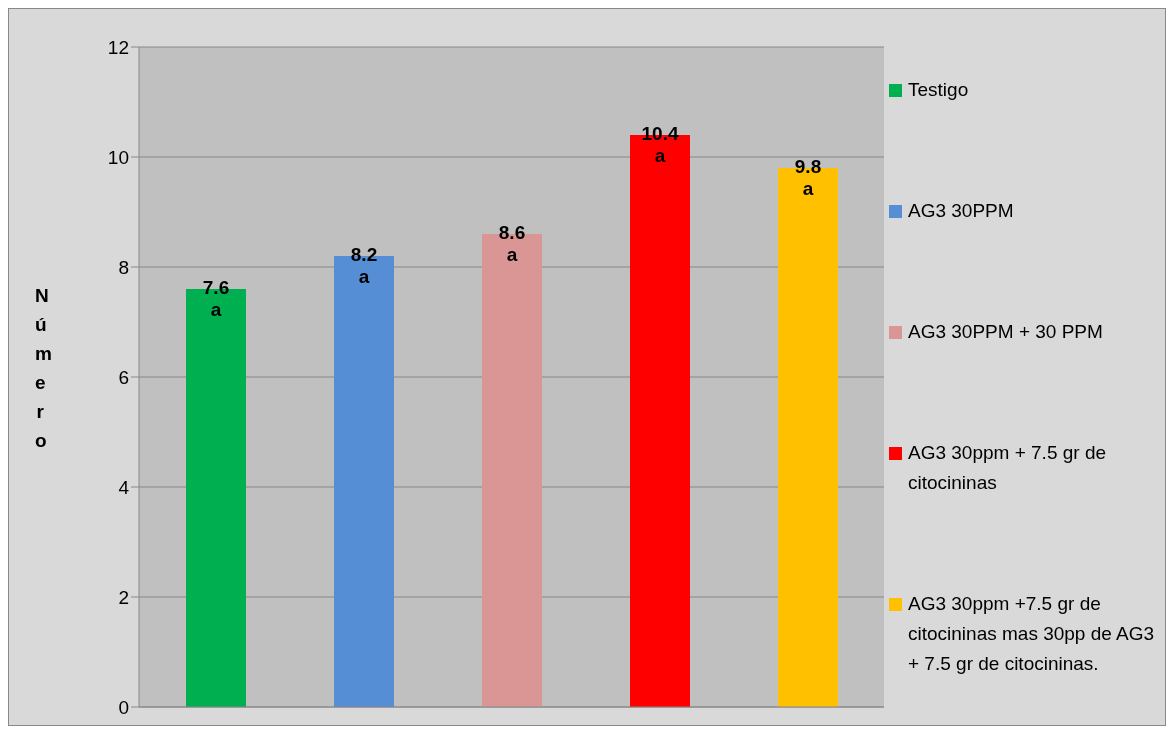 Image resolution: width=1174 pixels, height=734 pixels. I want to click on y-tick-label: 4, so click(124, 487).